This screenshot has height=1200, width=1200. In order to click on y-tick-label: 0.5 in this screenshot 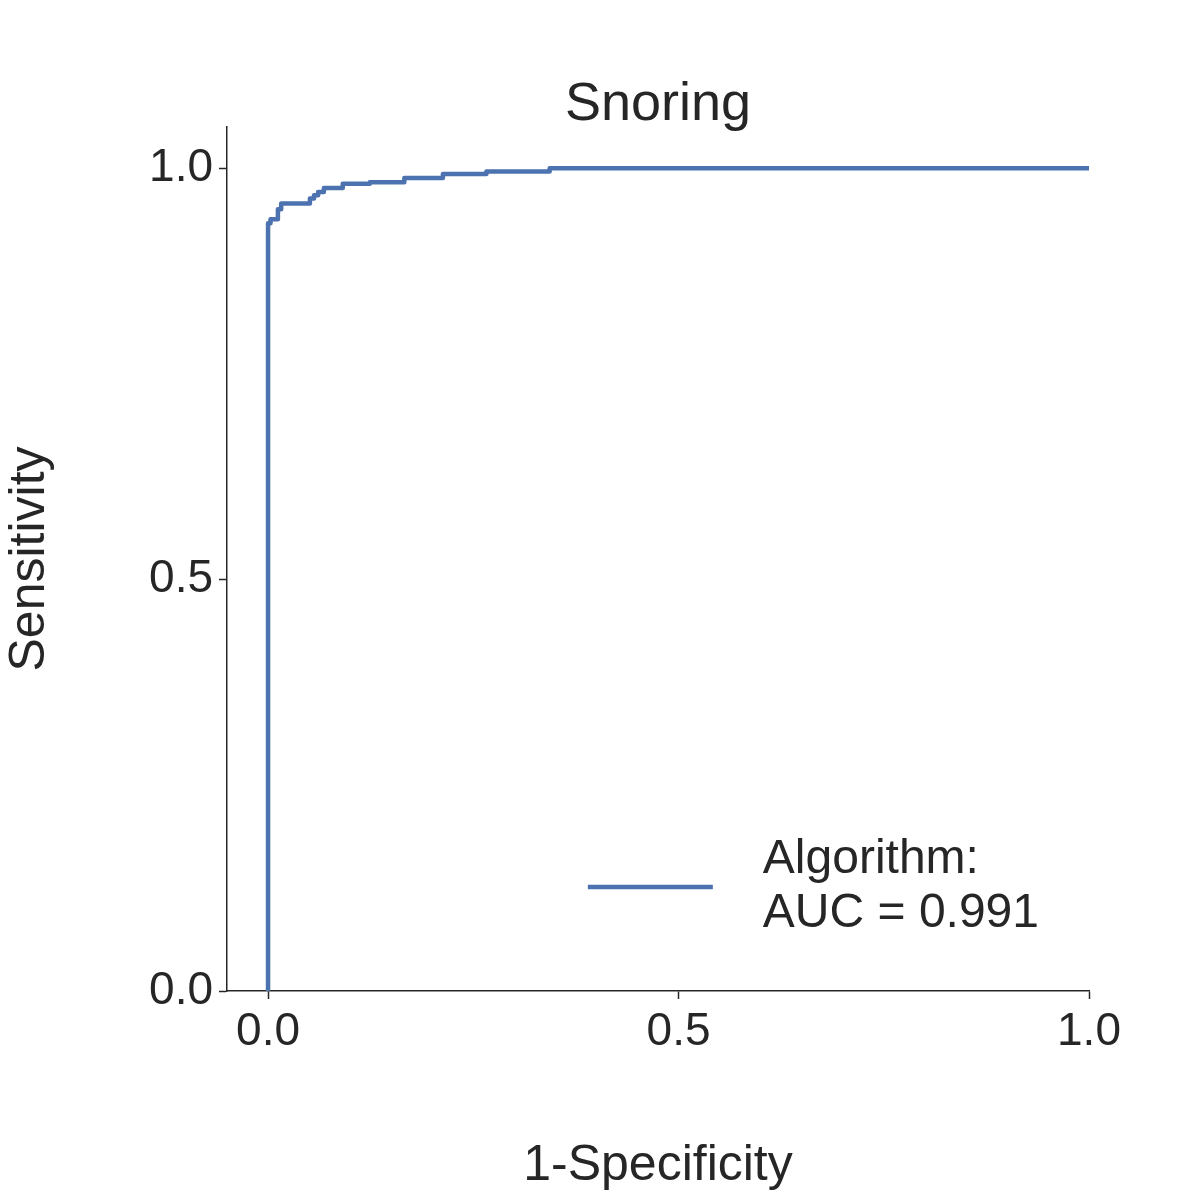, I will do `click(181, 576)`.